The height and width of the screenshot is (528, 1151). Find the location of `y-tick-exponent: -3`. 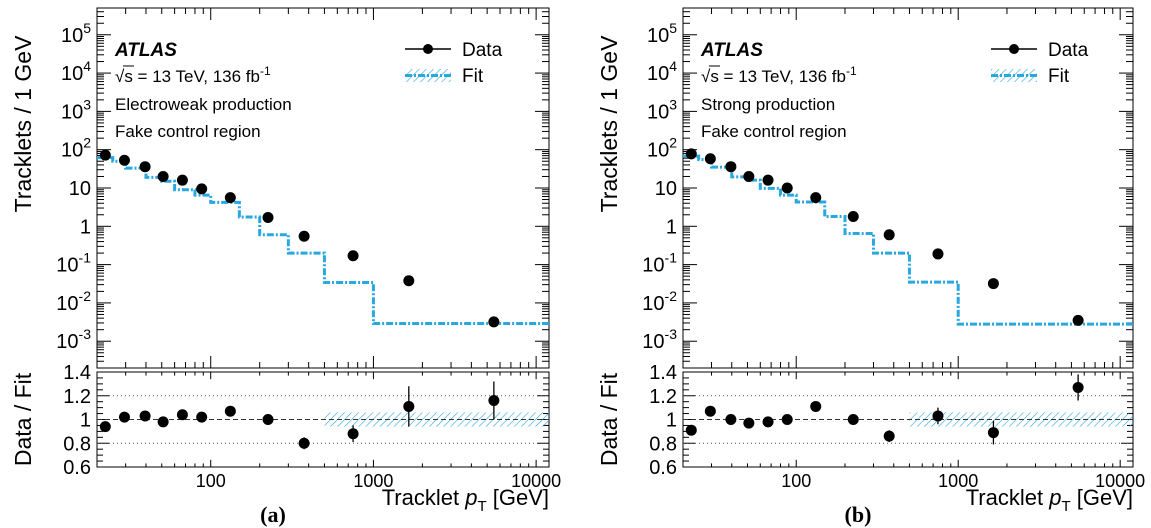

y-tick-exponent: -3 is located at coordinates (85, 334).